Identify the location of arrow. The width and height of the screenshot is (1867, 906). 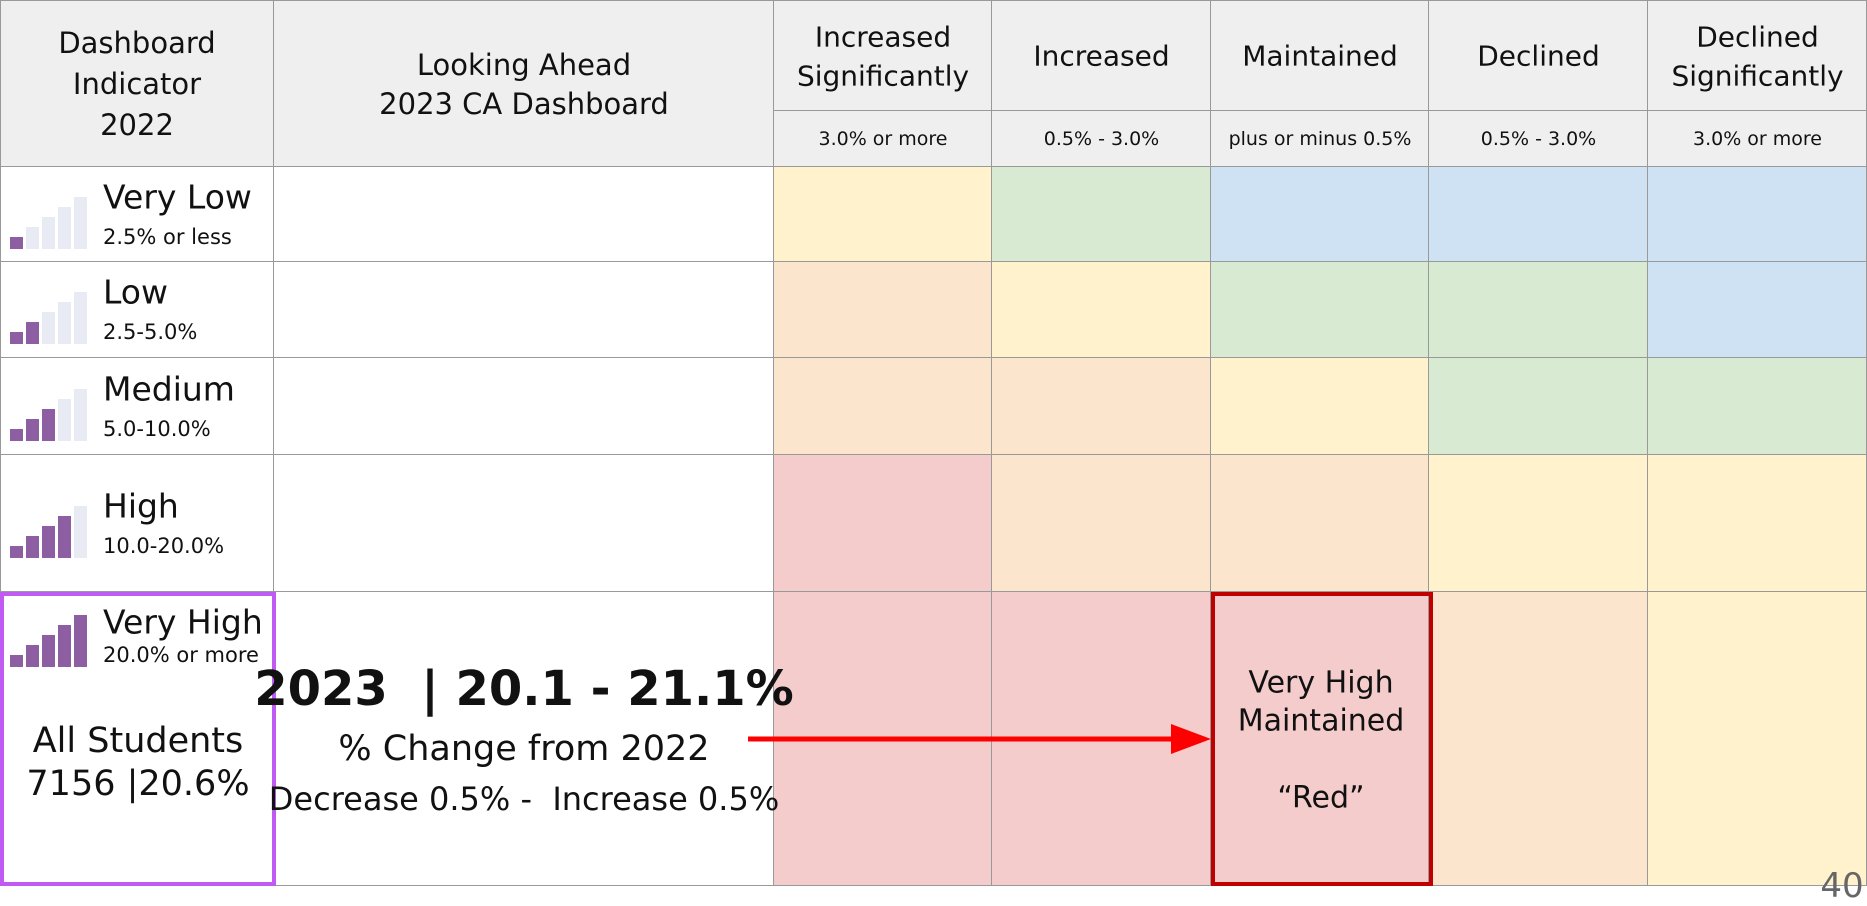
(979, 739).